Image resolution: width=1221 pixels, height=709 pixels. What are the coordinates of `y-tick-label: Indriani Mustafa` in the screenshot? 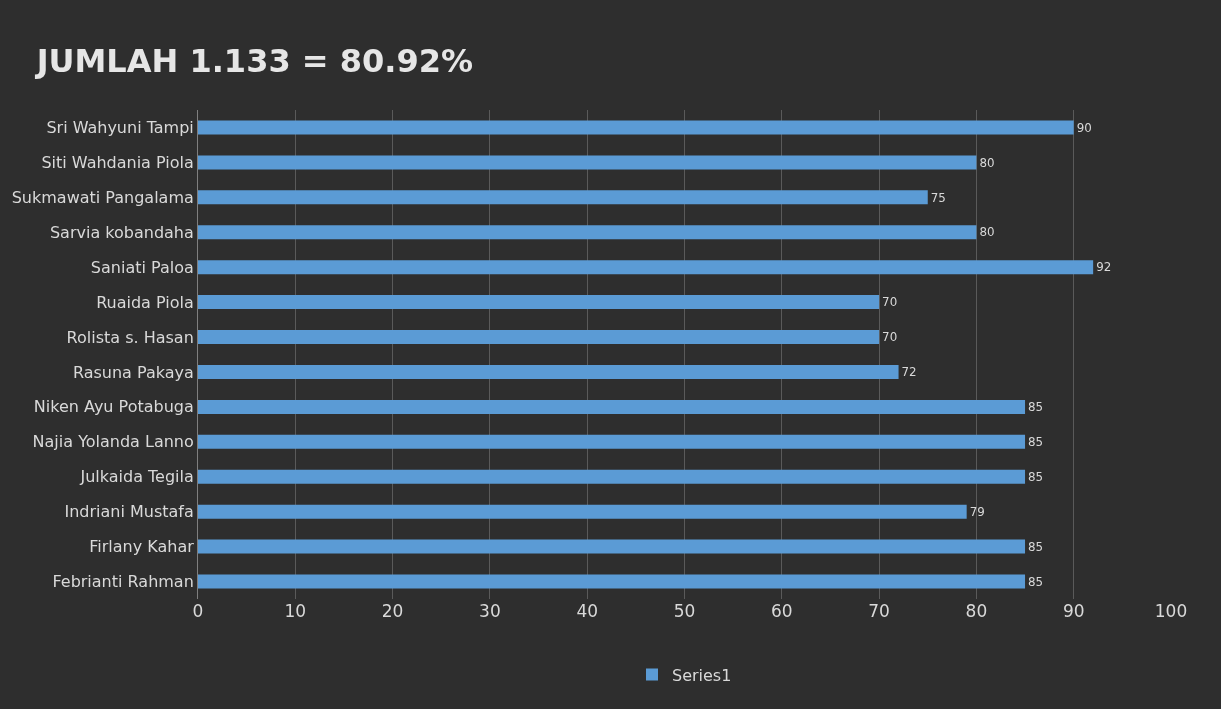 It's located at (129, 512).